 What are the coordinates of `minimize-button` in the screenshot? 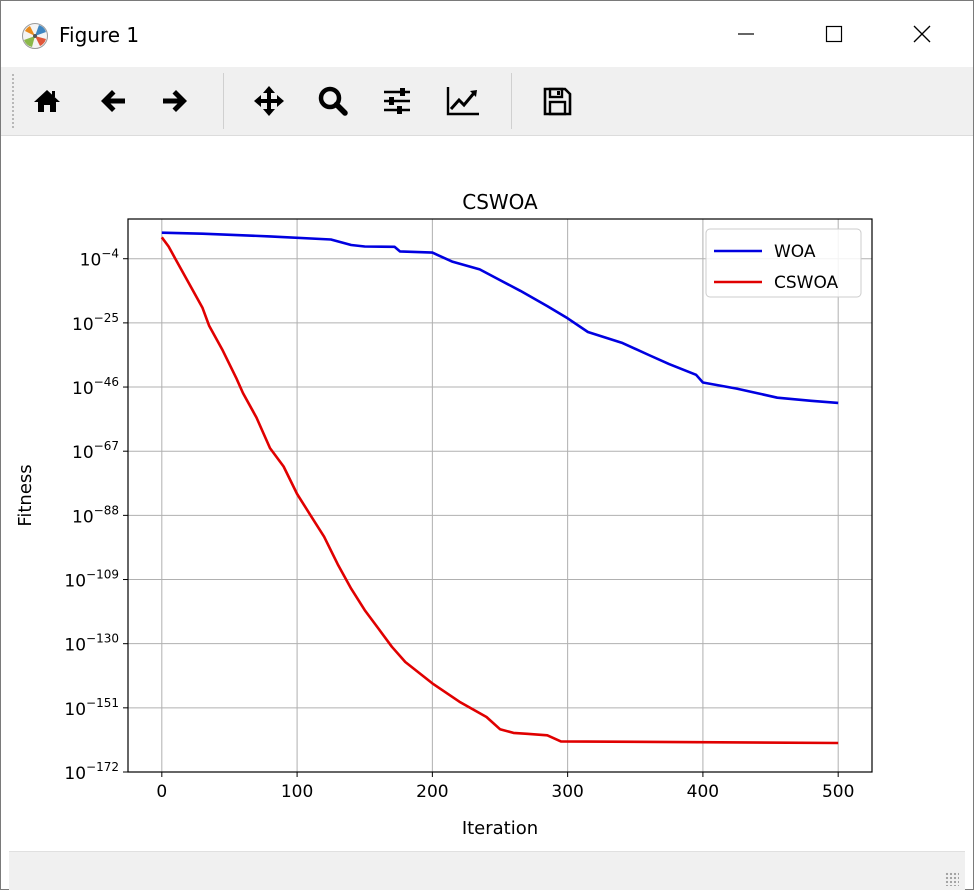 It's located at (746, 34).